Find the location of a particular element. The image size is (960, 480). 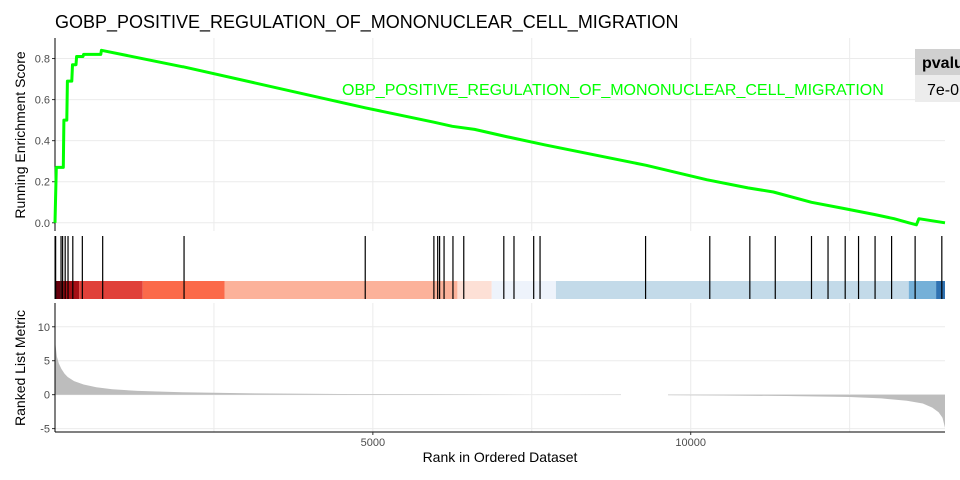

gene-hit-marks is located at coordinates (499, 267).